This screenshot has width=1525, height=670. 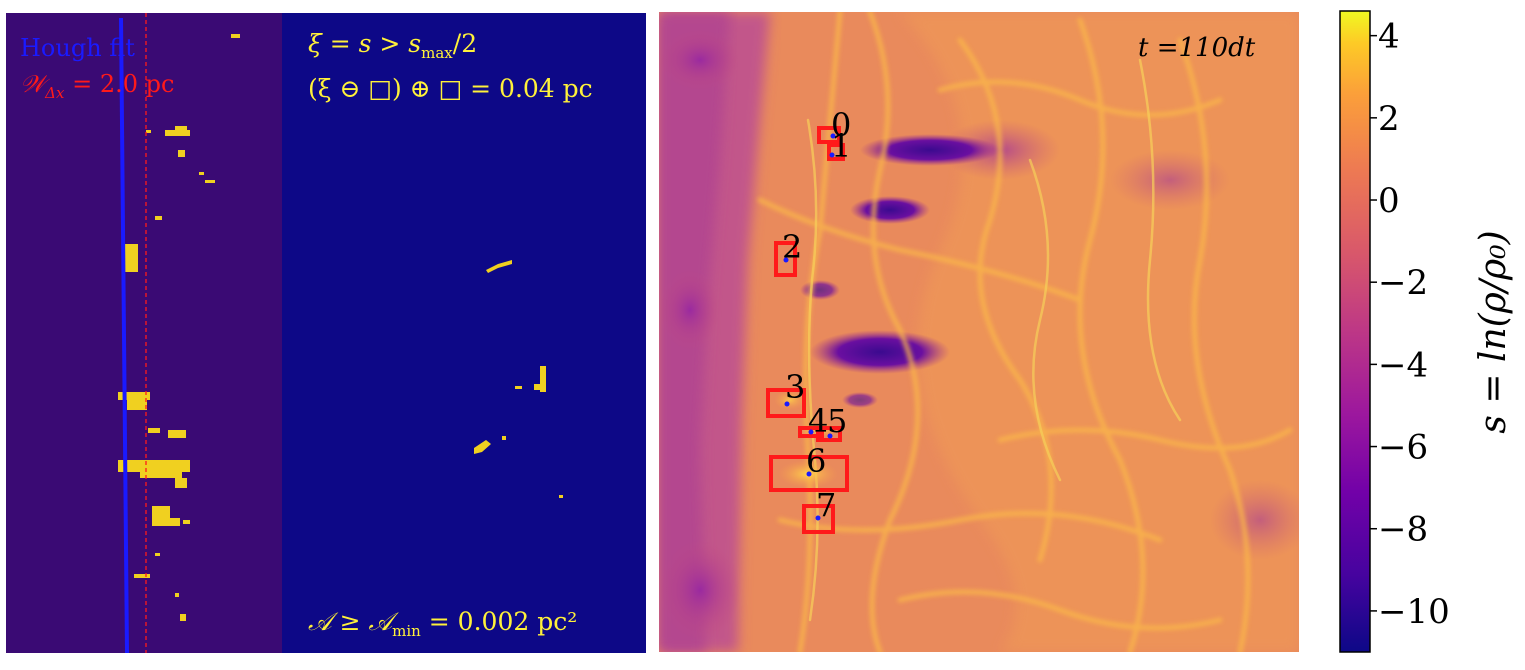 What do you see at coordinates (818, 421) in the screenshot?
I see `structure-label-4: 4` at bounding box center [818, 421].